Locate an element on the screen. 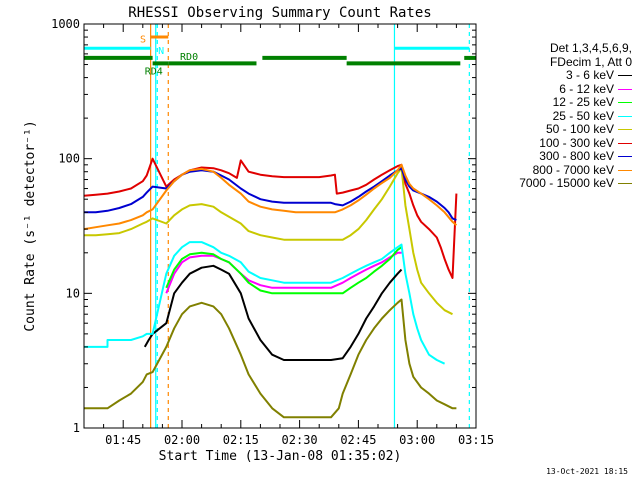 The image size is (640, 480). legend-item: 50 - 100 keV is located at coordinates (559, 129).